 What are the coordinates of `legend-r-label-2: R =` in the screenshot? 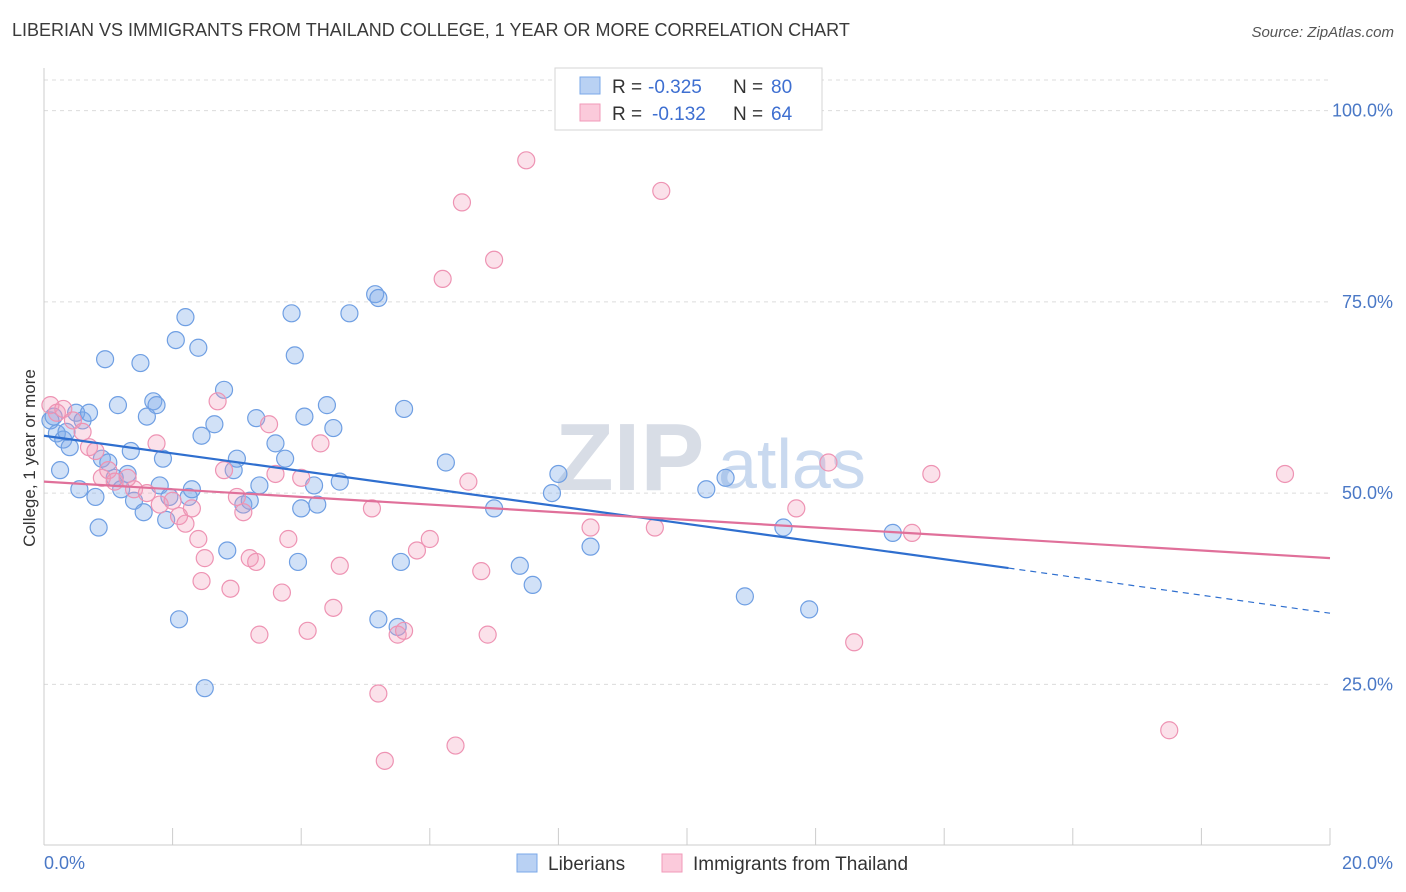 It's located at (627, 114).